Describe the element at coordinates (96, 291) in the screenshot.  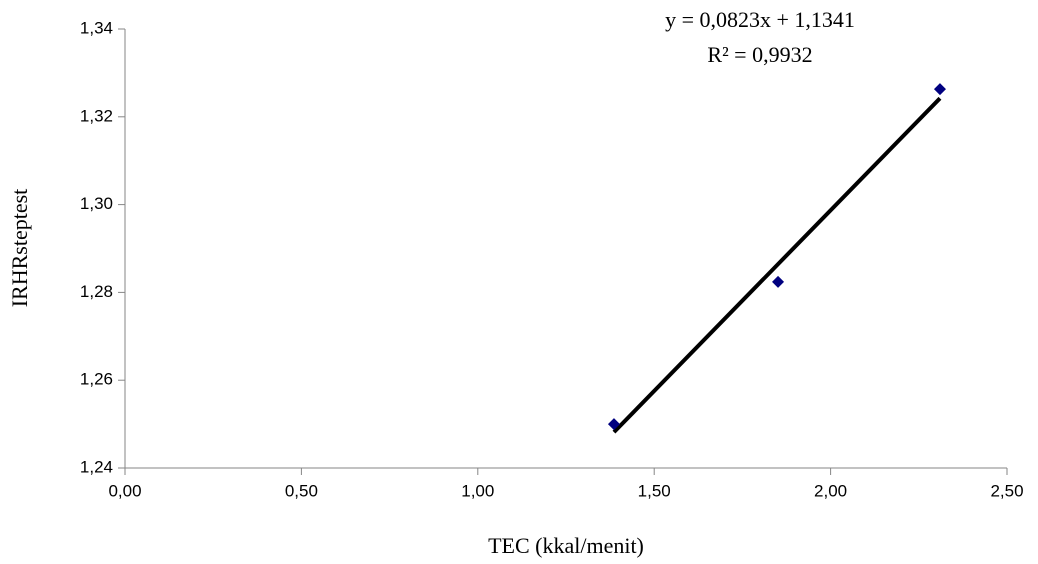
I see `y-tick-label: 1,28` at that location.